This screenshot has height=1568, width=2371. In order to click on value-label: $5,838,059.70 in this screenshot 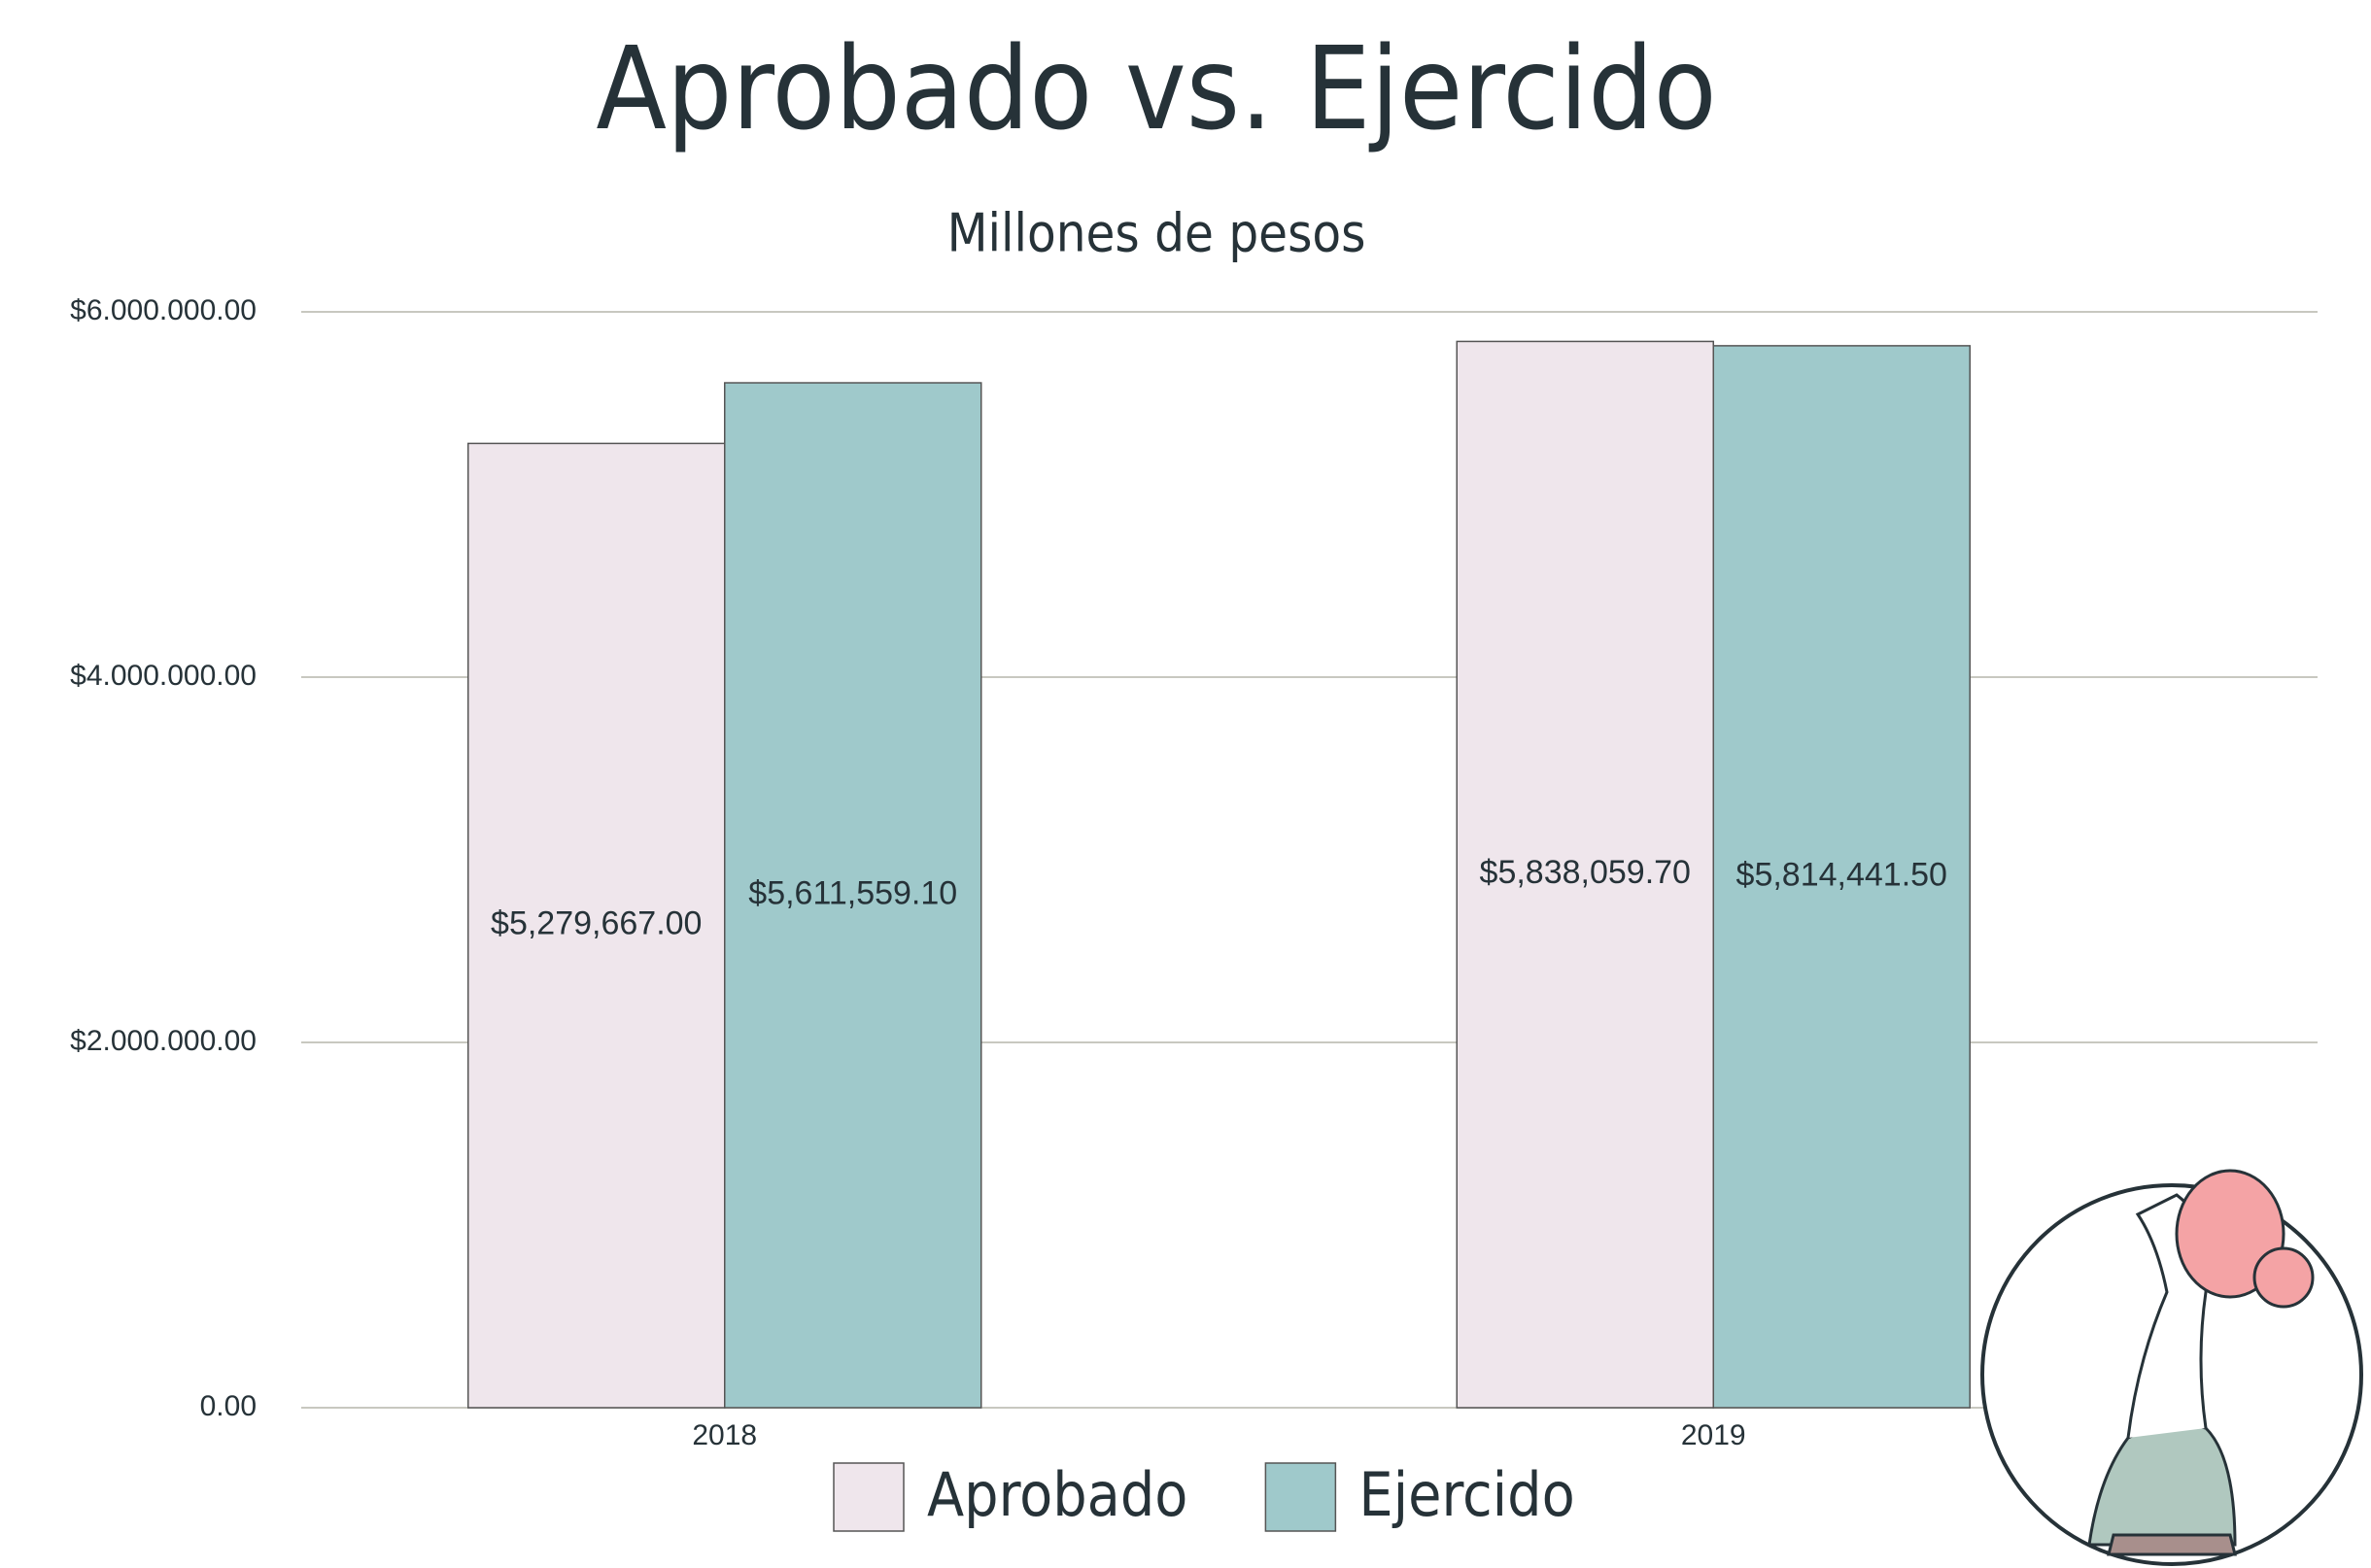, I will do `click(1585, 872)`.